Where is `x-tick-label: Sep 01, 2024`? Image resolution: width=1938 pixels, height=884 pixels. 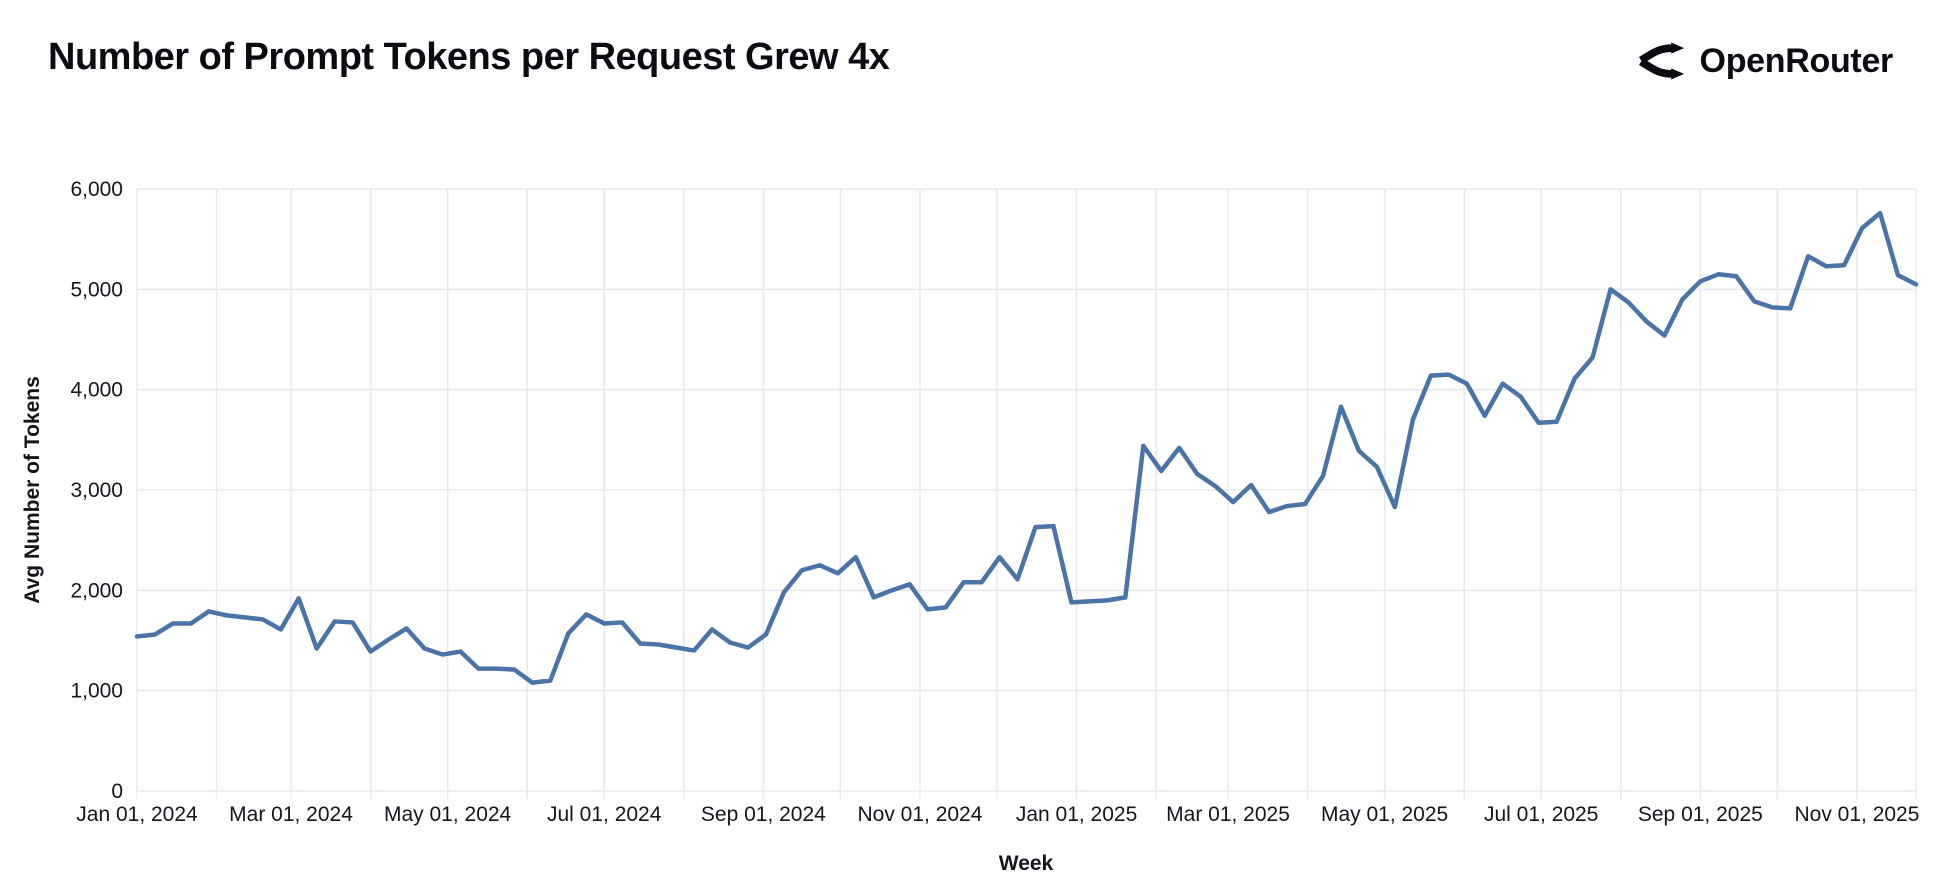
x-tick-label: Sep 01, 2024 is located at coordinates (763, 814).